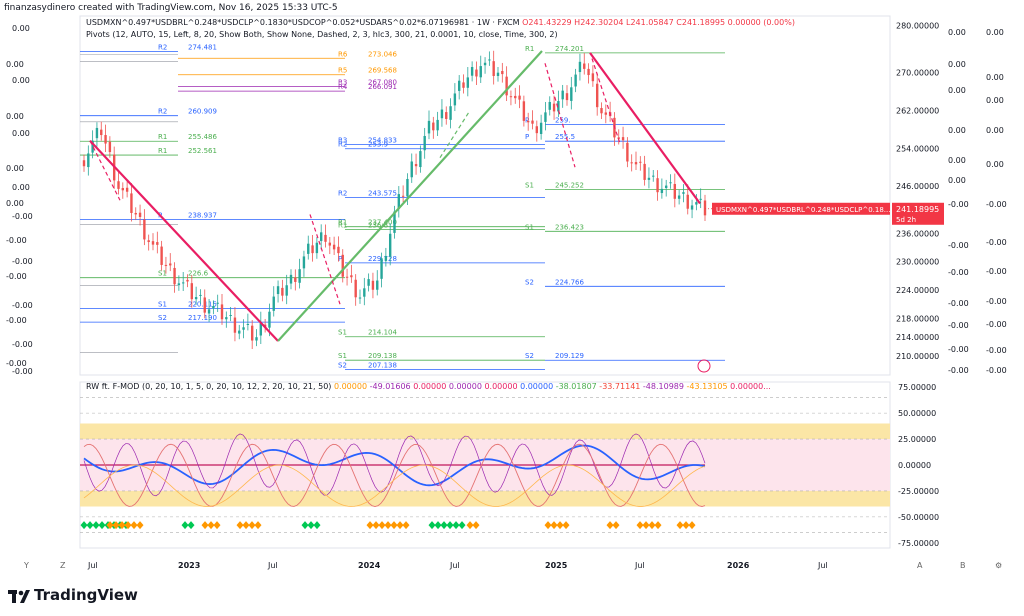 This screenshot has width=1024, height=616. Describe the element at coordinates (917, 439) in the screenshot. I see `osc-axis-label: 25.00000` at that location.